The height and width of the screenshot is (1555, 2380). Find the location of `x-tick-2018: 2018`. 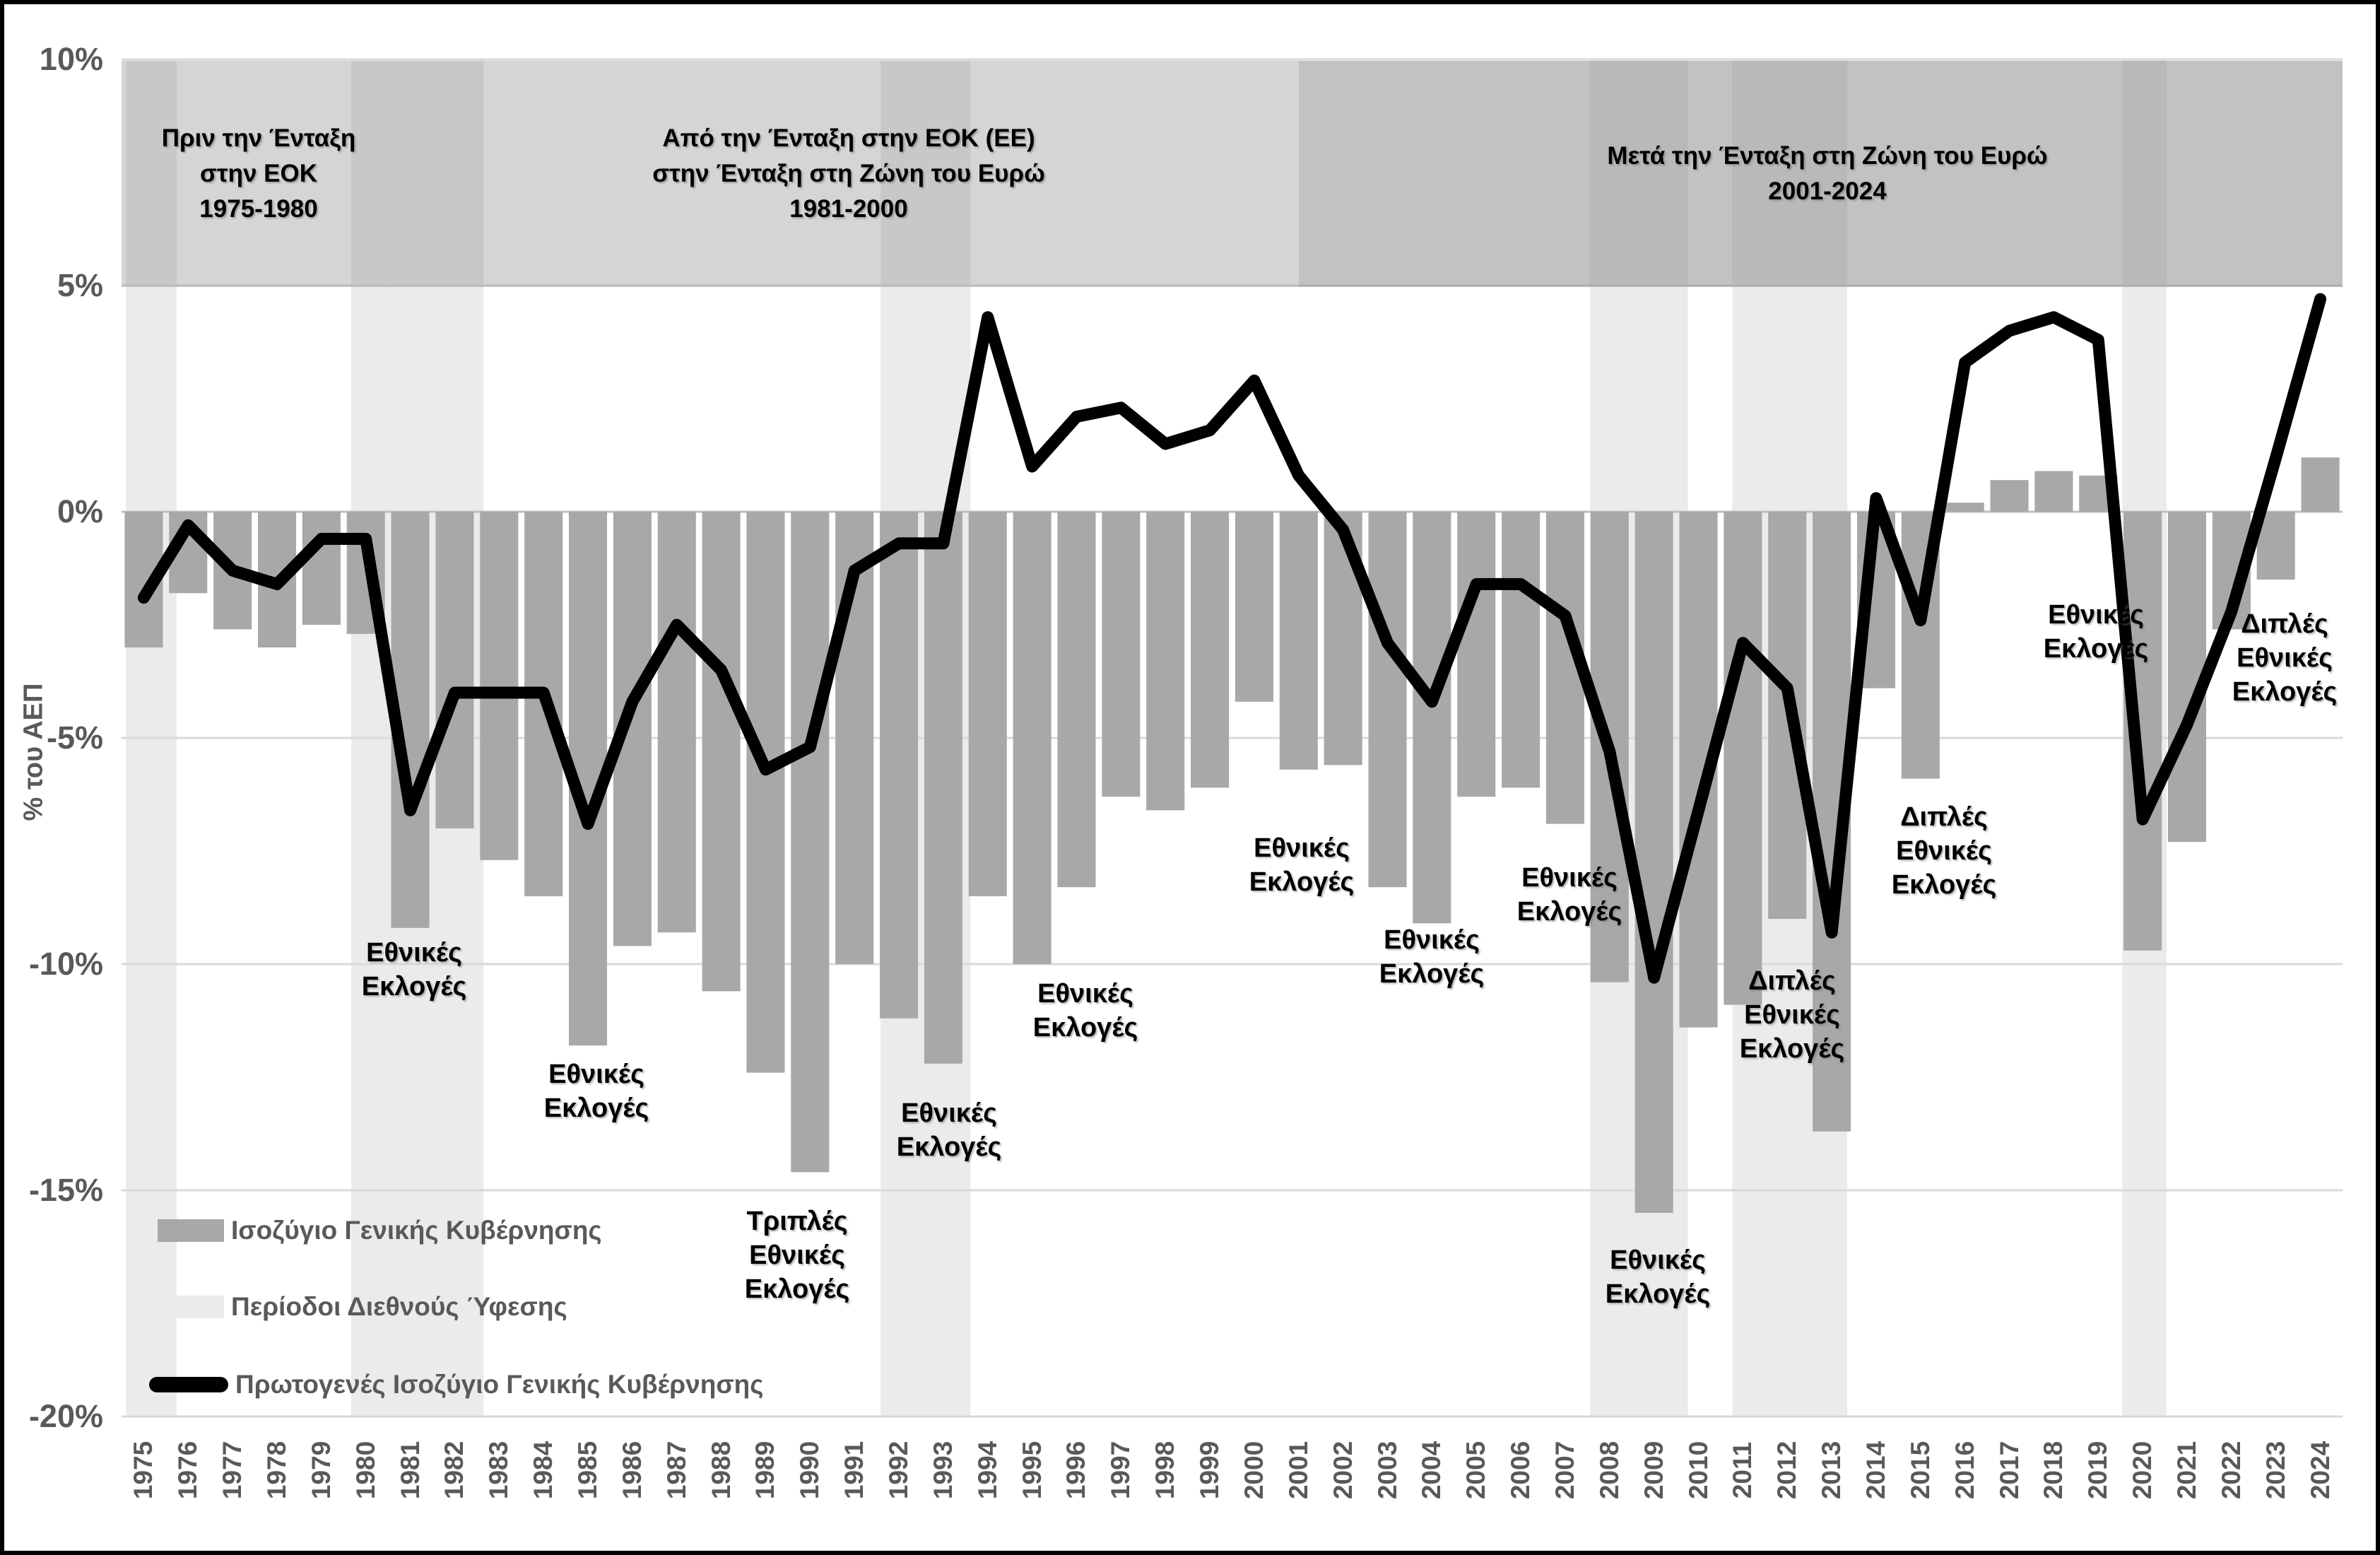

x-tick-2018: 2018 is located at coordinates (2054, 1470).